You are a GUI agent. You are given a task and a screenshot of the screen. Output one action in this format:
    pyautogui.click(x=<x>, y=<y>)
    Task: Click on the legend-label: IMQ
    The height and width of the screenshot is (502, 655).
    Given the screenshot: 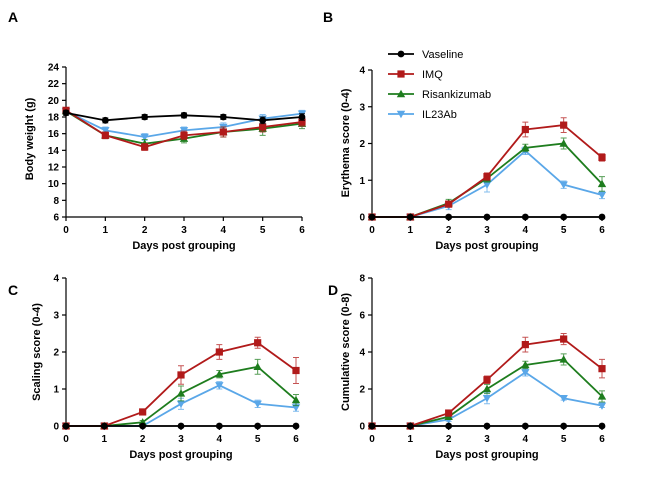 What is the action you would take?
    pyautogui.click(x=432, y=75)
    